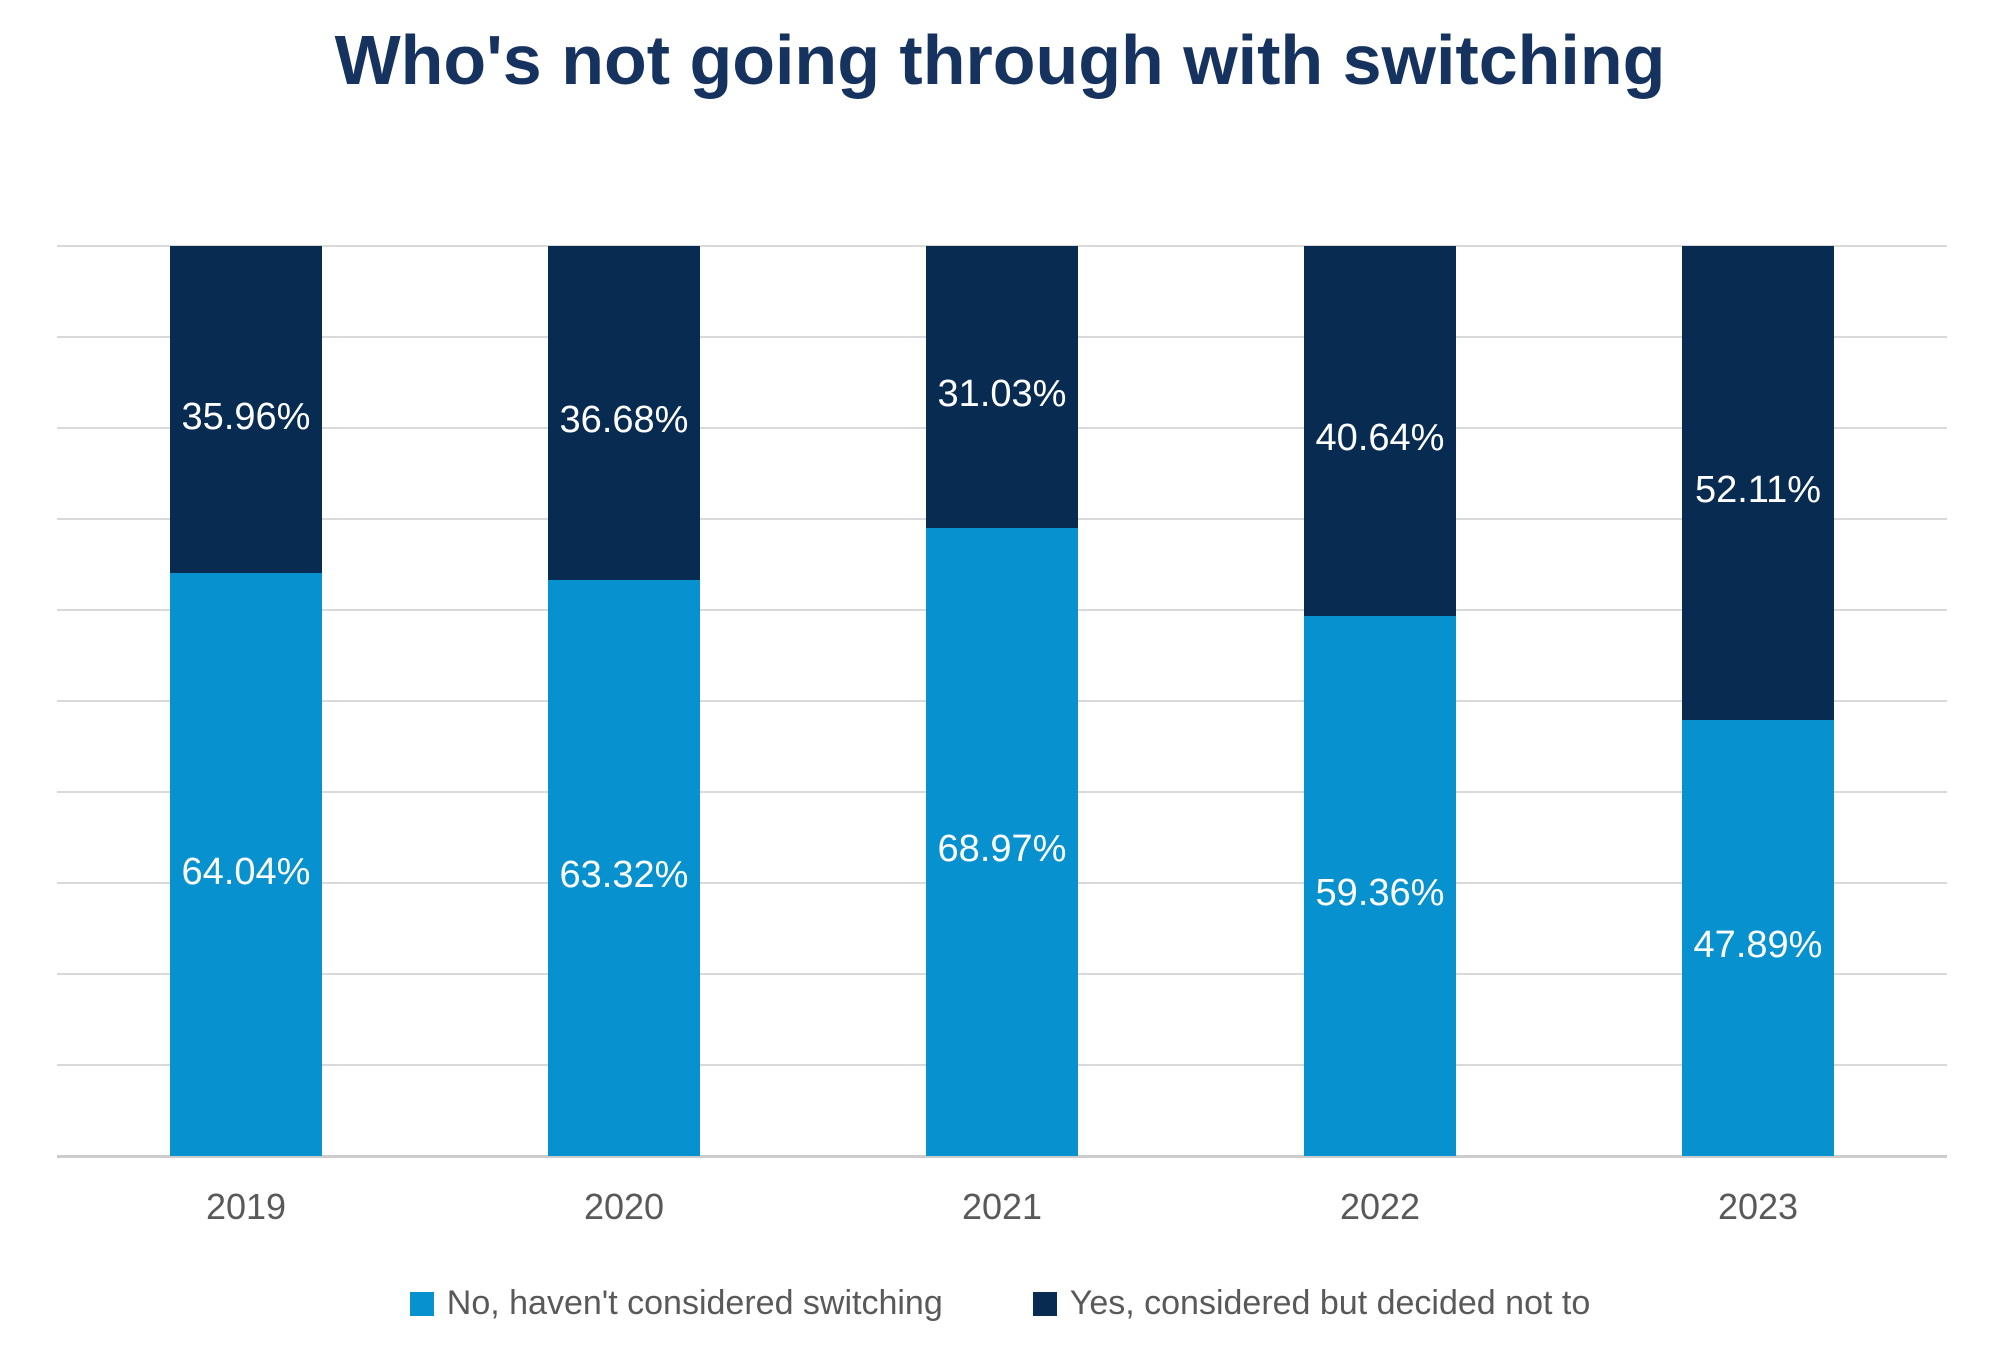  I want to click on bar-group-2020: 36.68% 63.32%, so click(624, 701).